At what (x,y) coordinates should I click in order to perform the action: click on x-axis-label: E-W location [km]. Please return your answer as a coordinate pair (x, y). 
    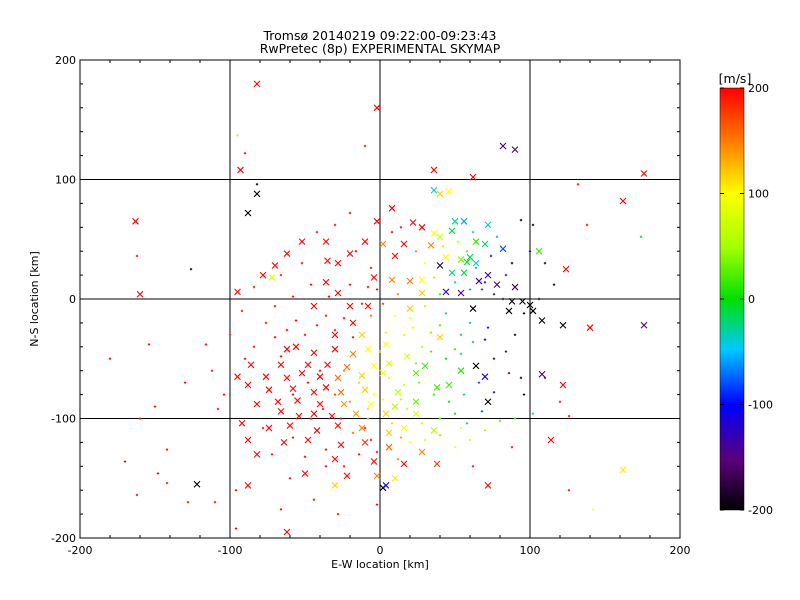
    Looking at the image, I should click on (380, 564).